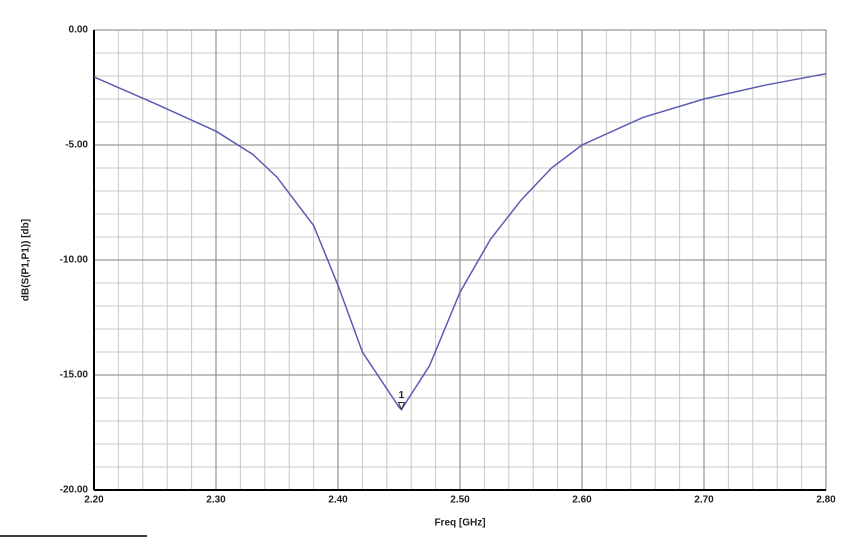  What do you see at coordinates (460, 500) in the screenshot?
I see `x-tick-label: 2.50` at bounding box center [460, 500].